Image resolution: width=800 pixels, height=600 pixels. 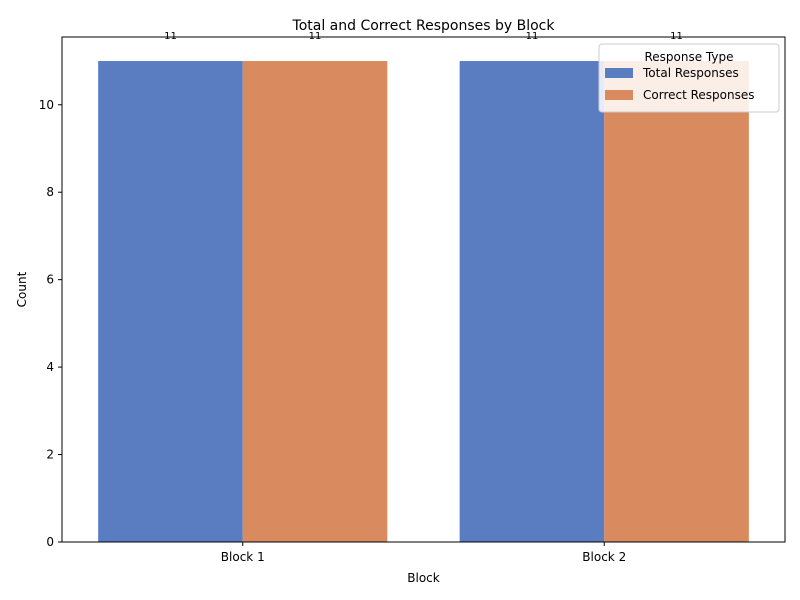 What do you see at coordinates (690, 73) in the screenshot?
I see `legend-label-1: Total Responses` at bounding box center [690, 73].